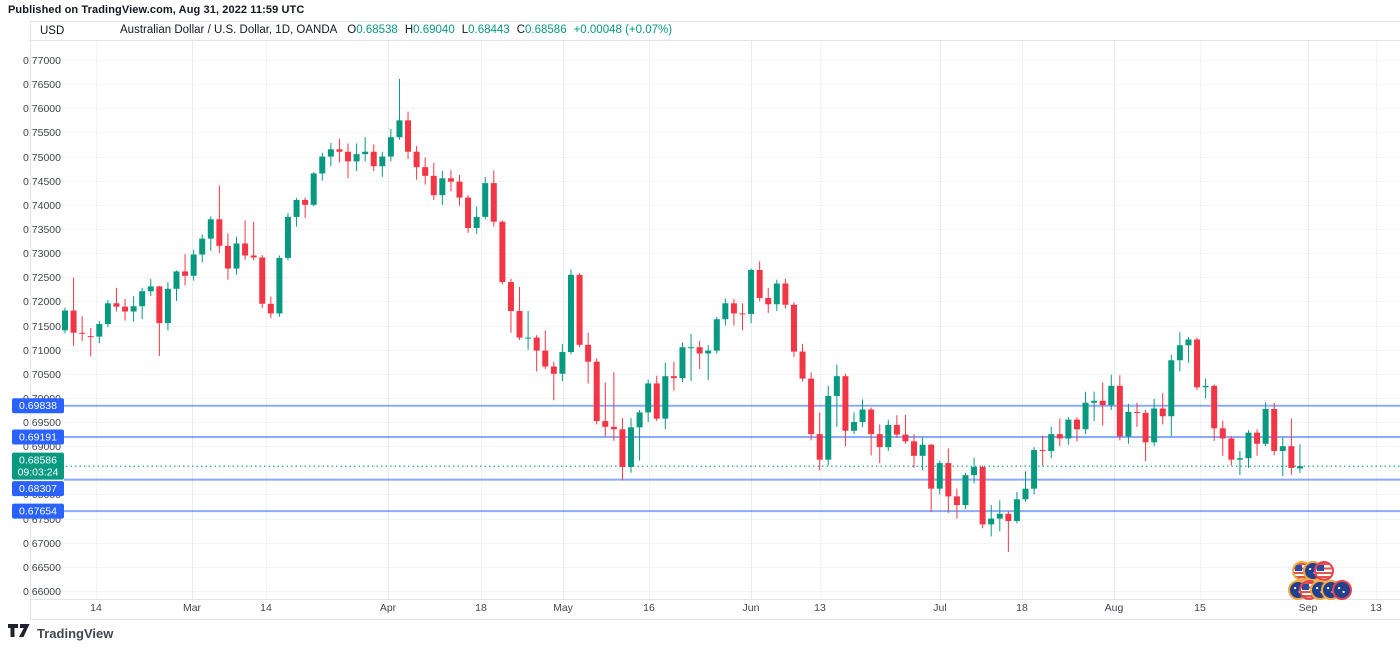 This screenshot has height=648, width=1400. Describe the element at coordinates (42, 278) in the screenshot. I see `price-axis-label: 0.72500` at that location.